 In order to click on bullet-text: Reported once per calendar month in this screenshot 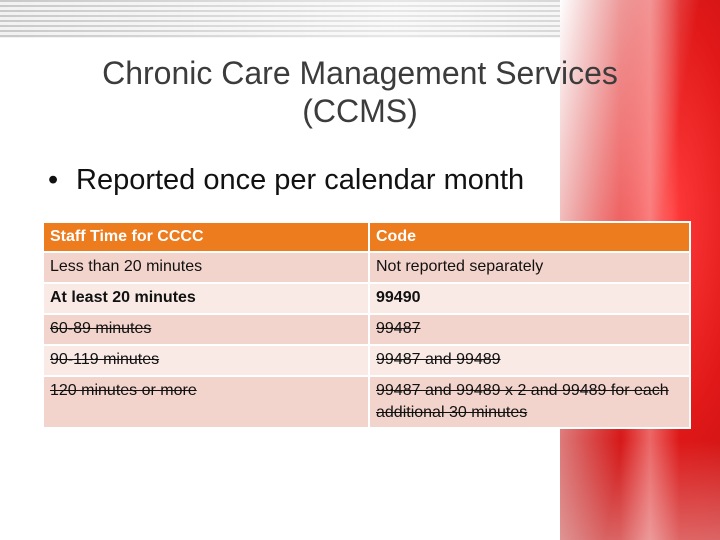, I will do `click(300, 180)`.